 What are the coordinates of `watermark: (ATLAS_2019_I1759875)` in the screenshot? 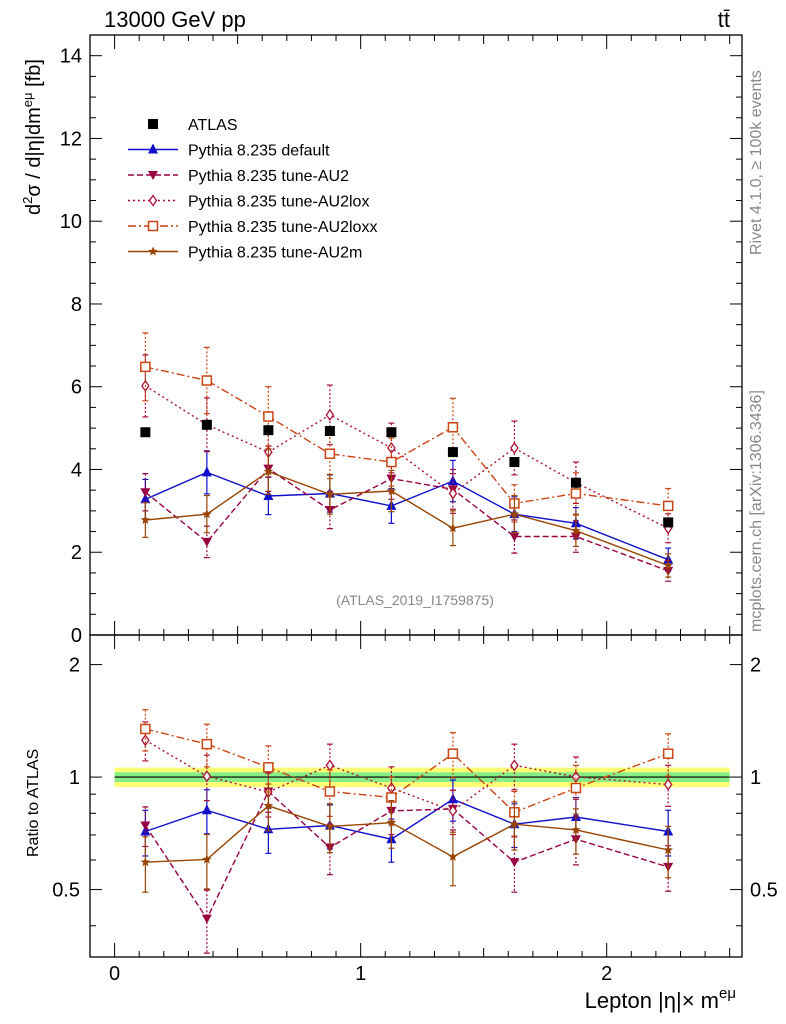 It's located at (415, 600).